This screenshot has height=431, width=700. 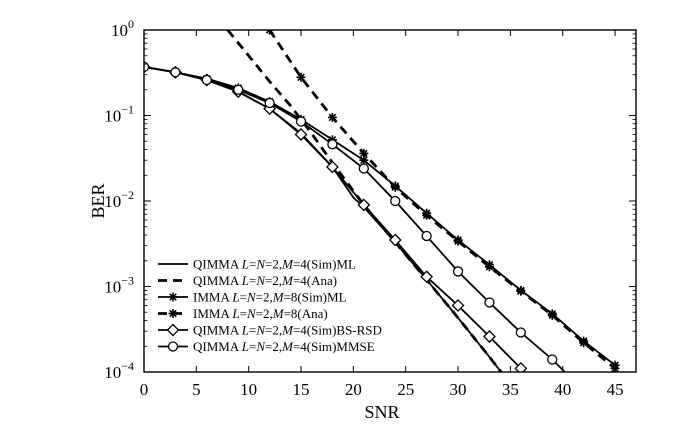 I want to click on legend-label-part: =4(Sim)BS-RSD, so click(x=337, y=330).